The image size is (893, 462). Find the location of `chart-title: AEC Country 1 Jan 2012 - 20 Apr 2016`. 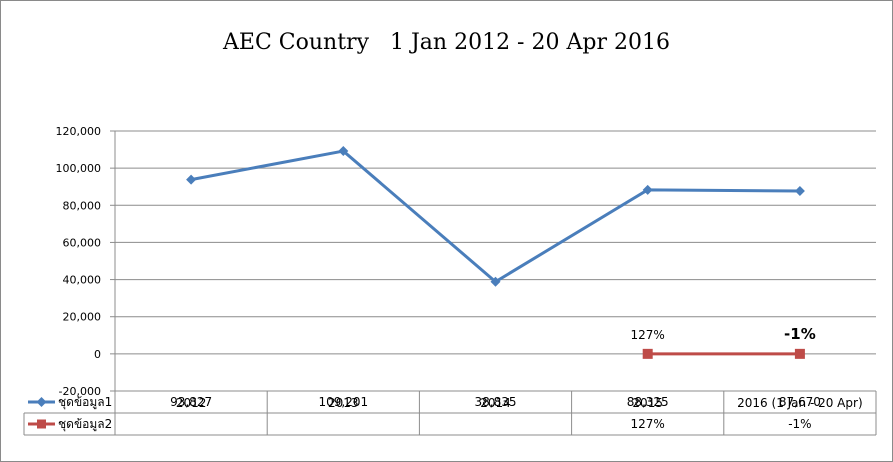

chart-title: AEC Country 1 Jan 2012 - 20 Apr 2016 is located at coordinates (446, 42).